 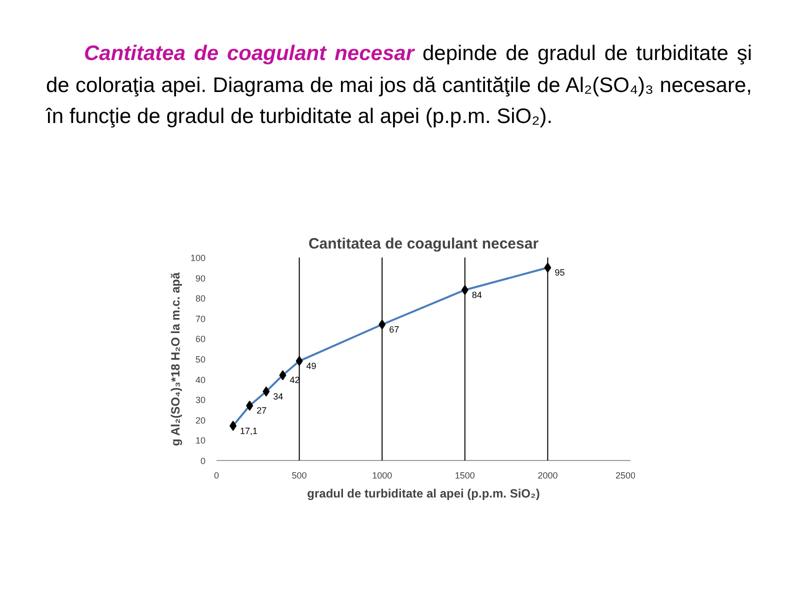 What do you see at coordinates (200, 319) in the screenshot?
I see `y-tick-label: 70` at bounding box center [200, 319].